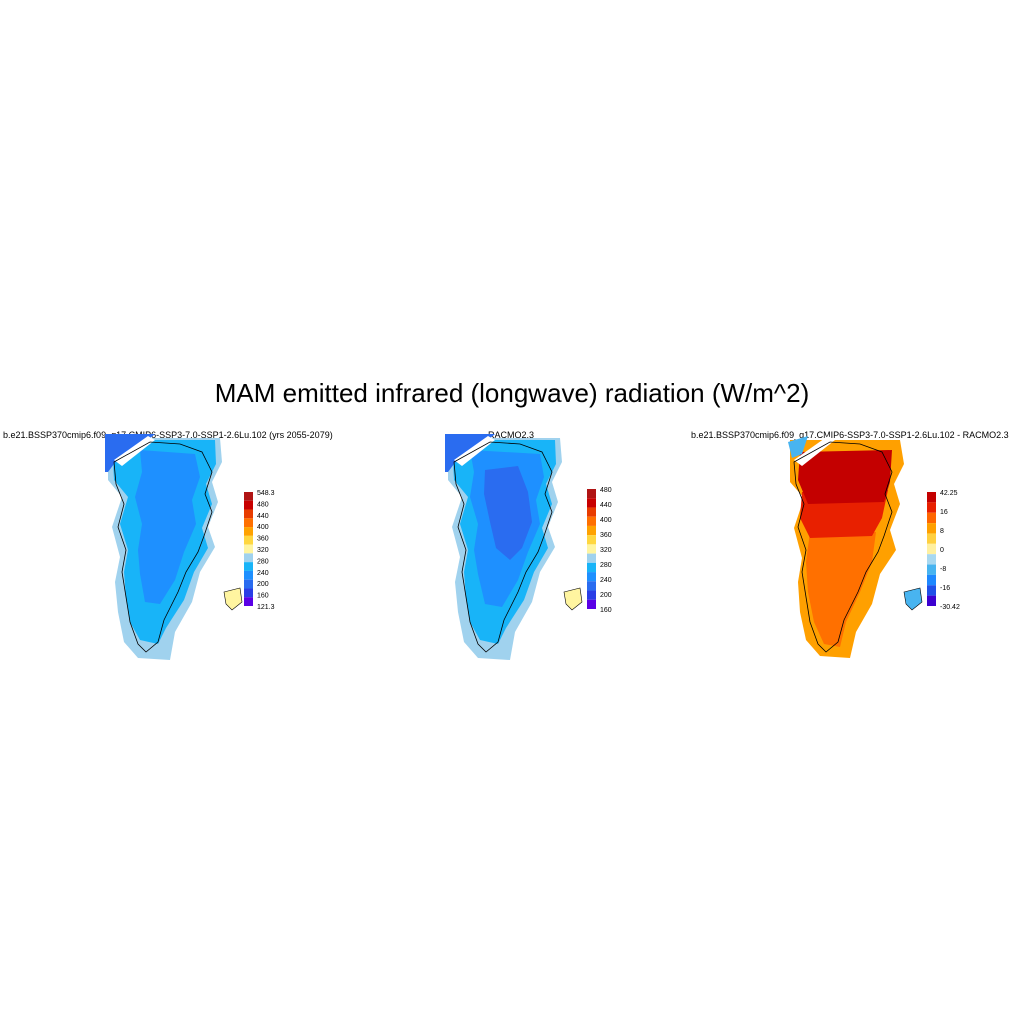 This screenshot has width=1024, height=1024. Describe the element at coordinates (167, 527) in the screenshot. I see `greenland-interior` at that location.